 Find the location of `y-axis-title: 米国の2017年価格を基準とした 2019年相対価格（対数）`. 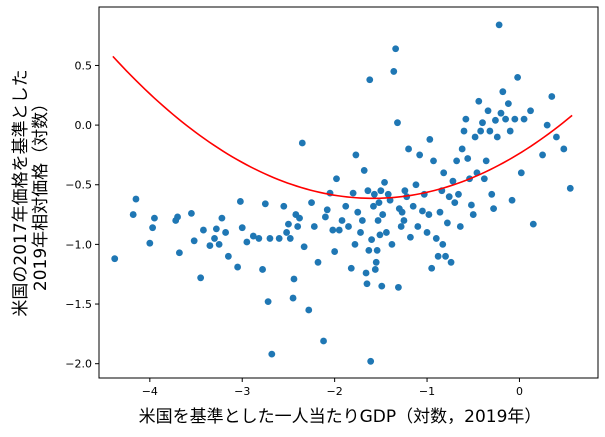

y-axis-title: 米国の2017年価格を基準とした 2019年相対価格（対数） is located at coordinates (31, 192).